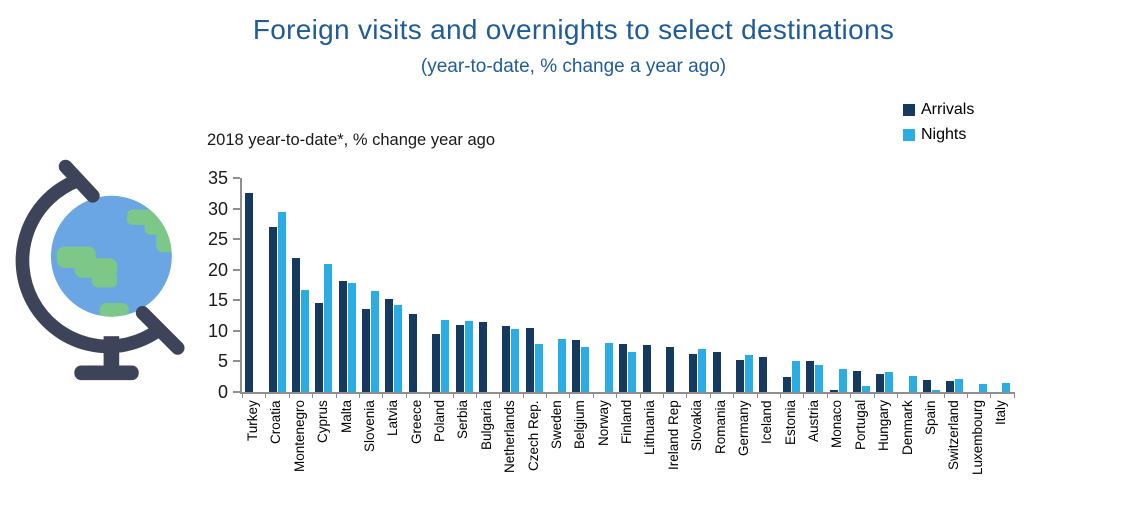 The image size is (1147, 514). I want to click on x-label: Poland, so click(439, 421).